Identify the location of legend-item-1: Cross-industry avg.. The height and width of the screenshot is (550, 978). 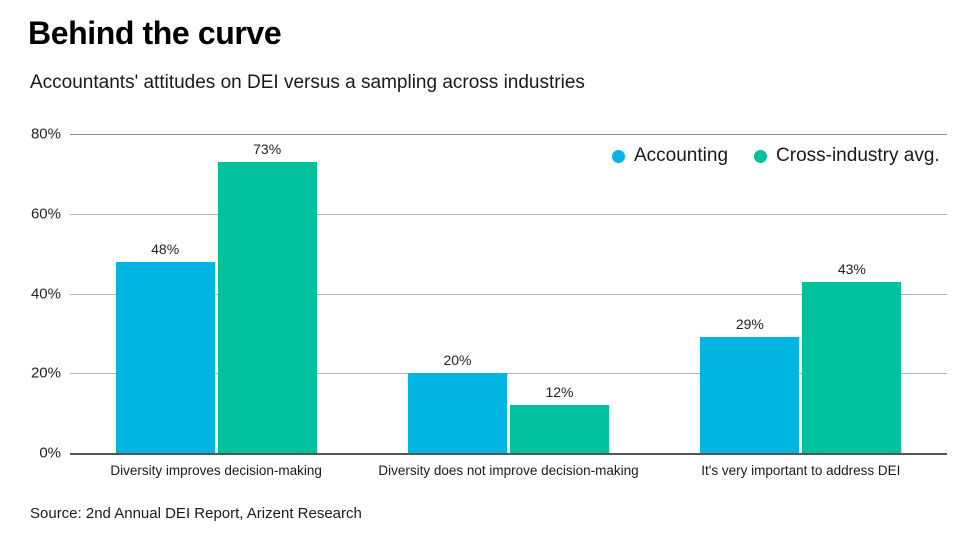
(847, 156).